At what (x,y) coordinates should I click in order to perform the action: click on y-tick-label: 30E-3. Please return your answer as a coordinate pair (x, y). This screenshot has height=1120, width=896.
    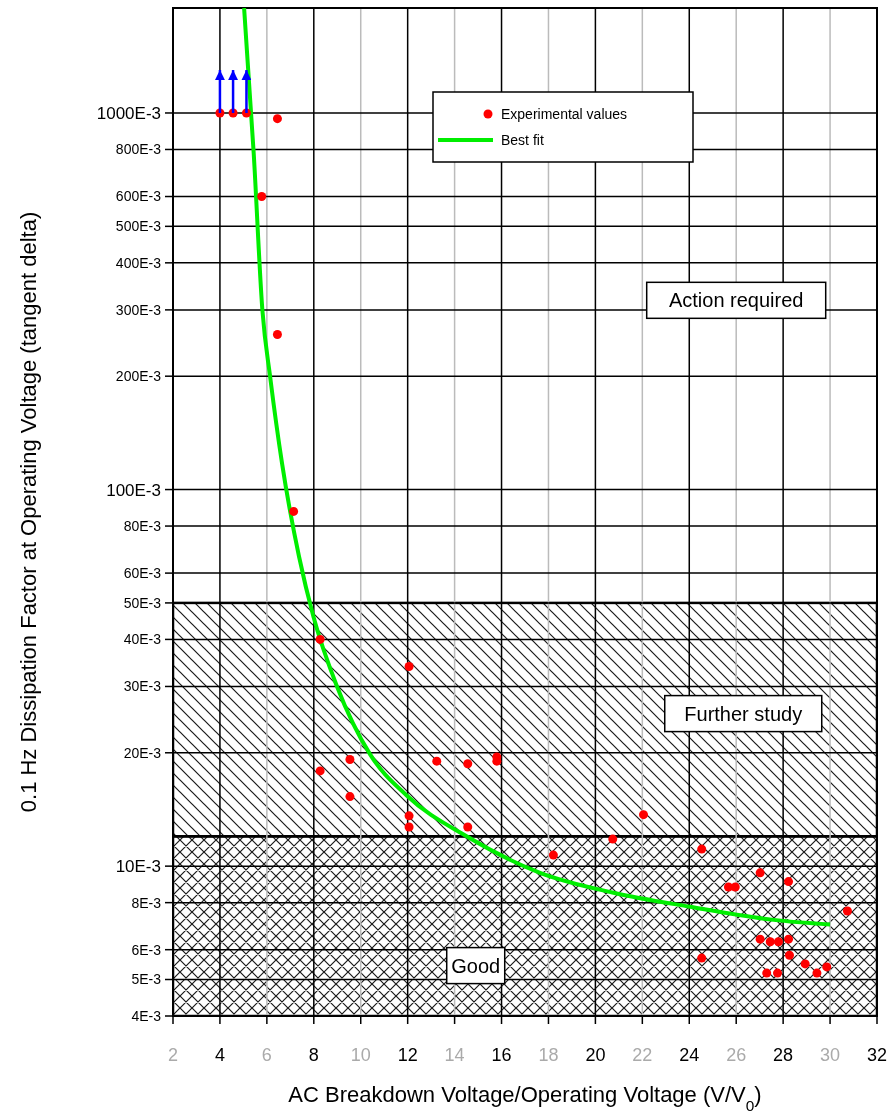
    Looking at the image, I should click on (142, 686).